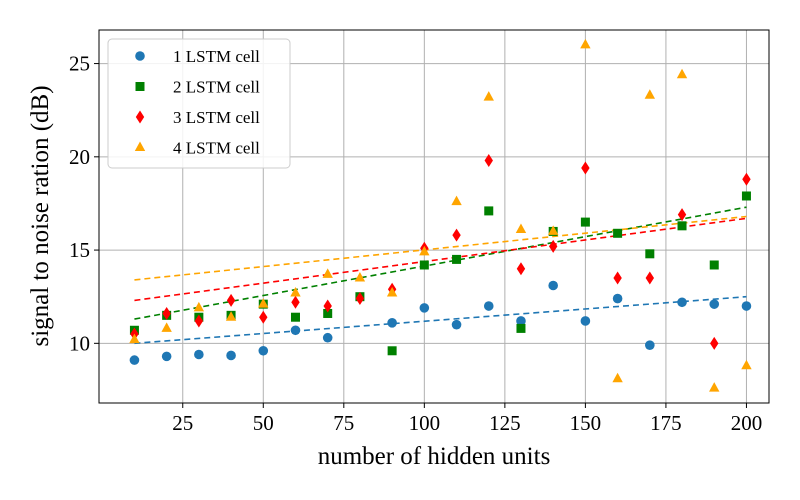 Image resolution: width=800 pixels, height=500 pixels. Describe the element at coordinates (263, 423) in the screenshot. I see `x-tick-label: 50` at that location.